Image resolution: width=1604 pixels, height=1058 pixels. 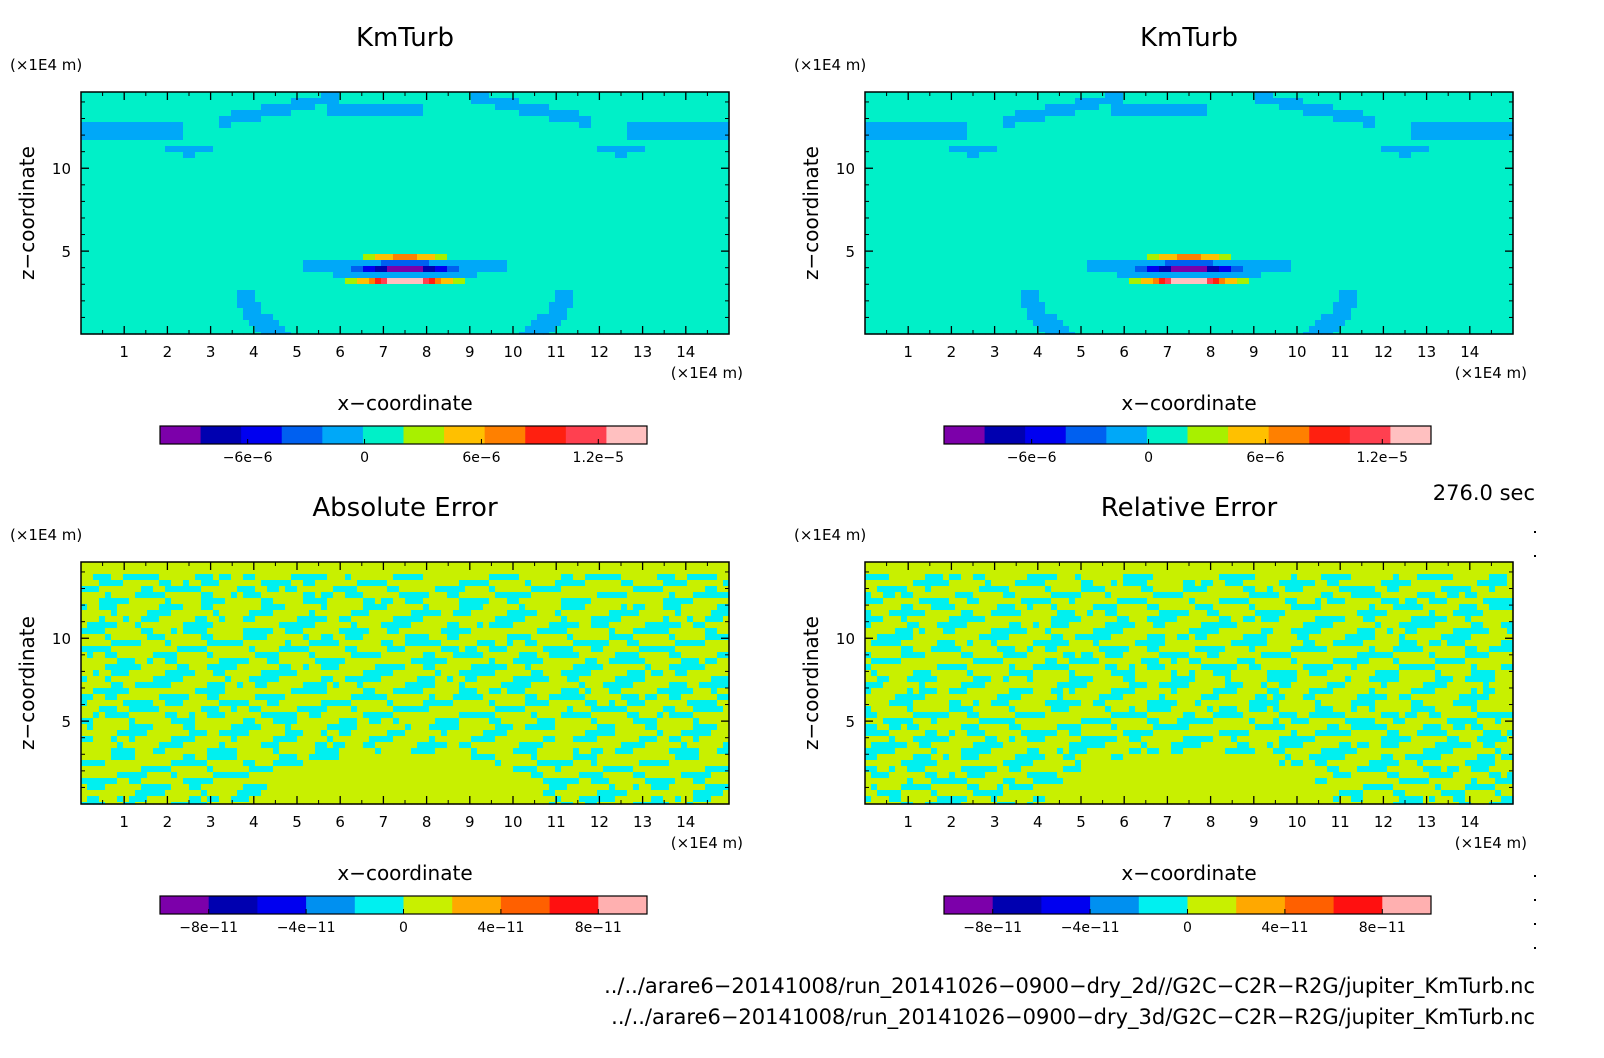 I want to click on colorbar-swatch, so click(x=505, y=435).